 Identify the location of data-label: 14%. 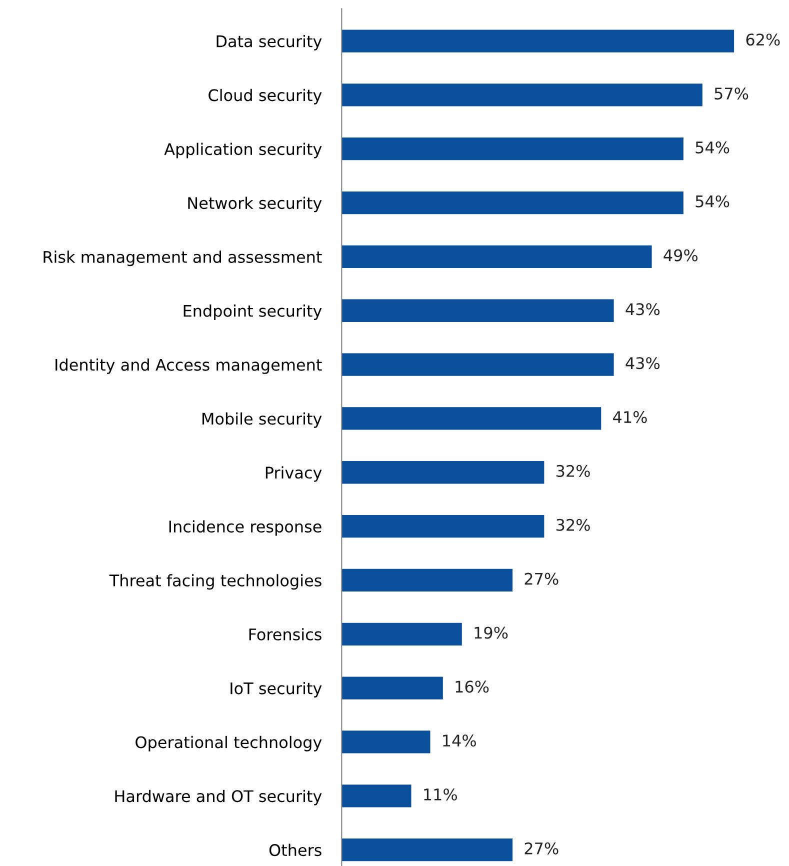
(459, 740).